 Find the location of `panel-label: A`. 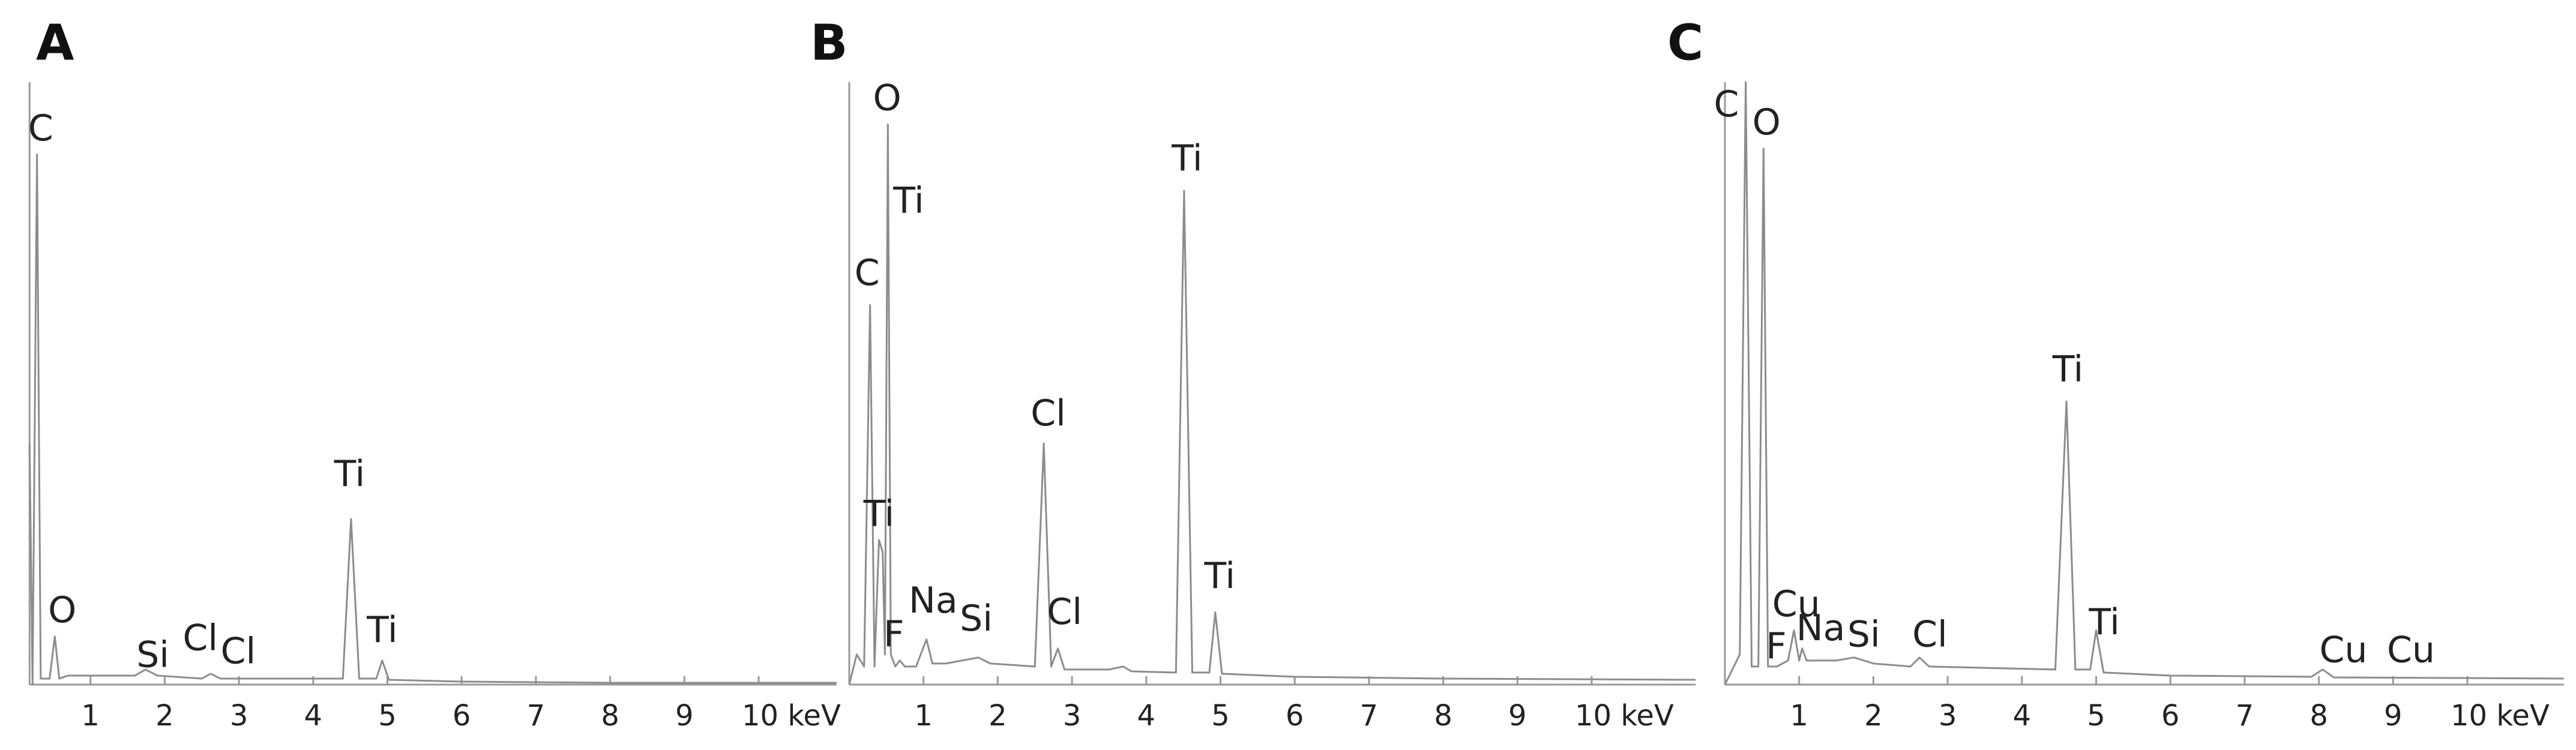

panel-label: A is located at coordinates (55, 43).